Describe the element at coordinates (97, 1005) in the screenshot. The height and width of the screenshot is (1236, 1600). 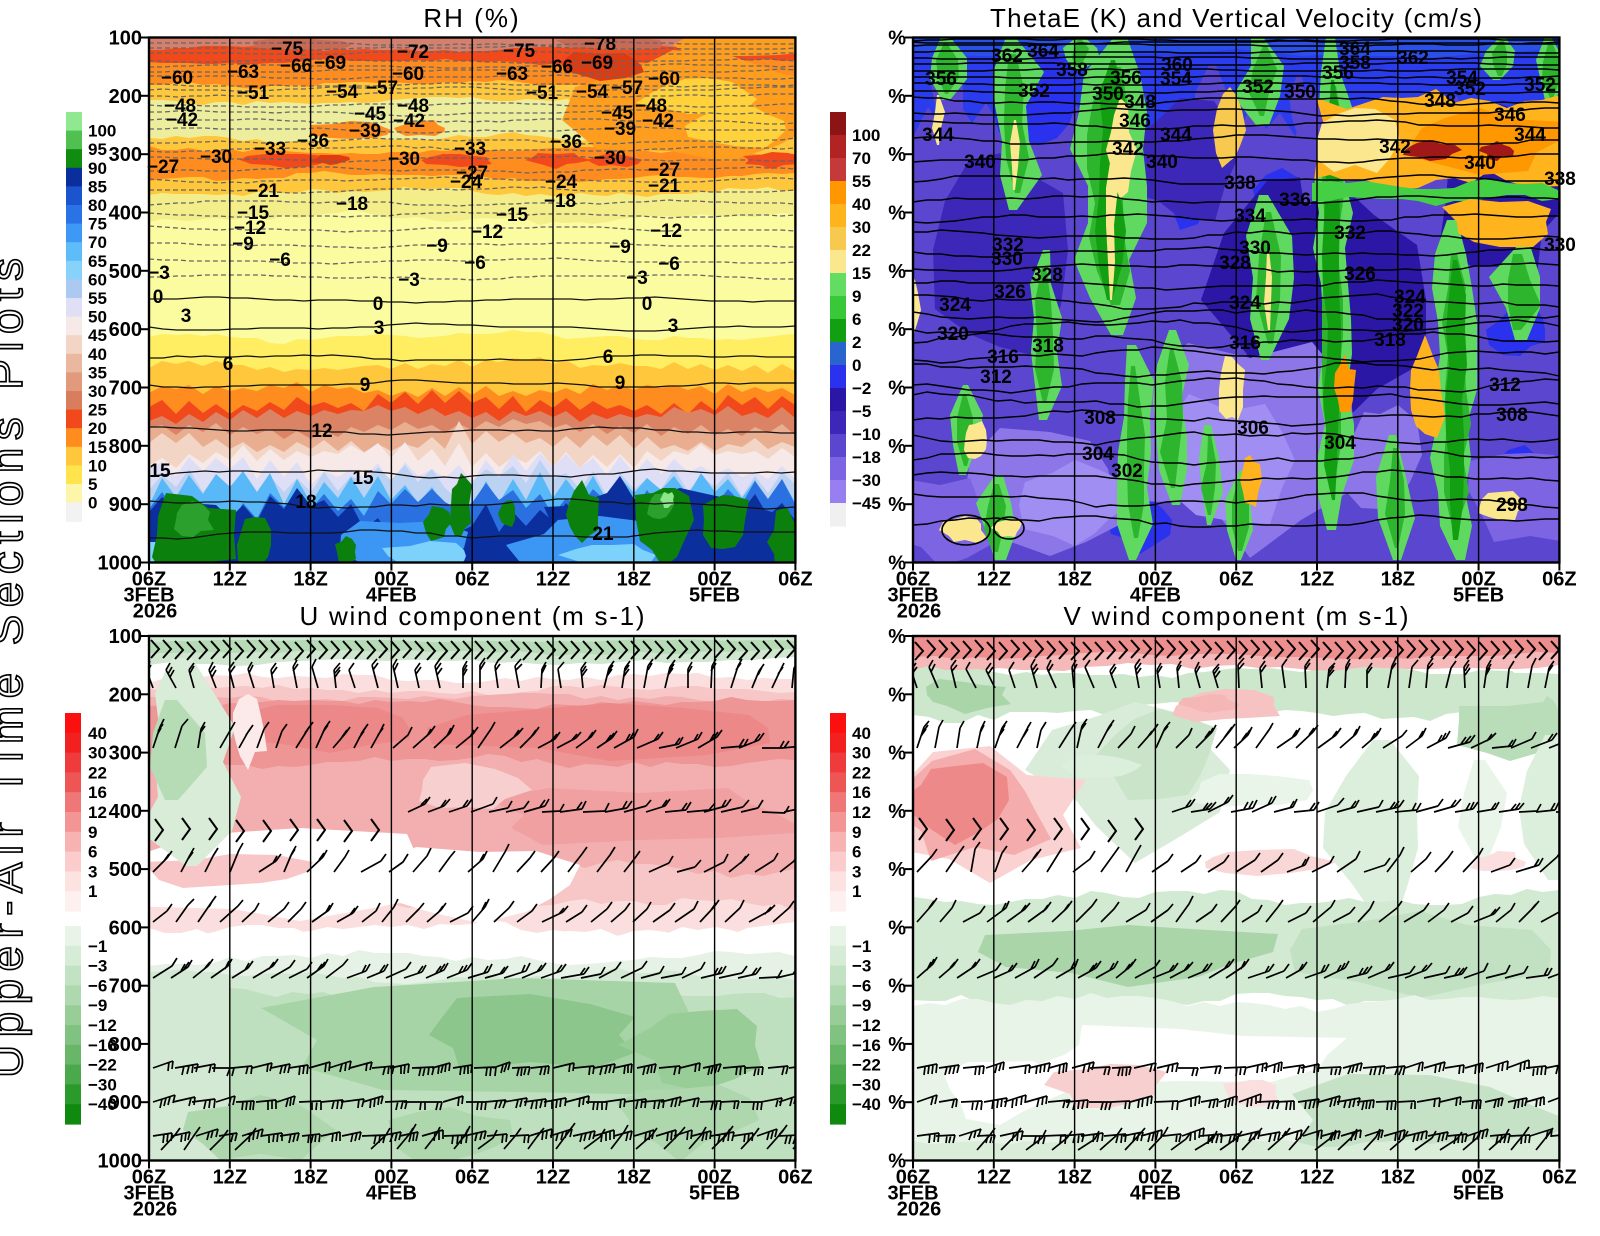
I see `svg-text: −9` at that location.